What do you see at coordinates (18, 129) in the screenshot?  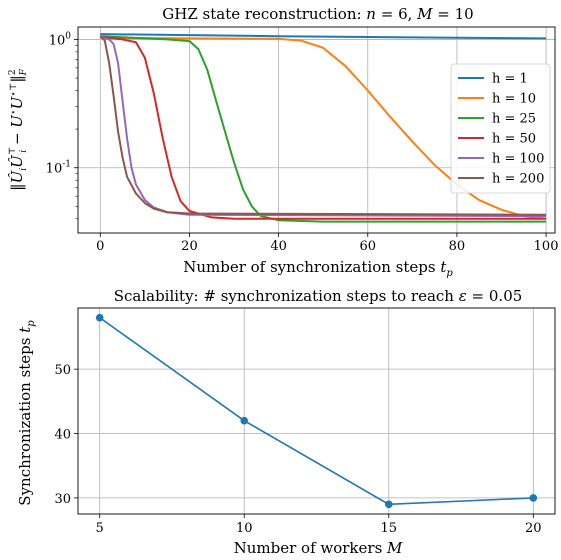 I see `top-y-axis-label: ‖ÛiÛ⊤i − U⋆U⋆⊤‖2F` at bounding box center [18, 129].